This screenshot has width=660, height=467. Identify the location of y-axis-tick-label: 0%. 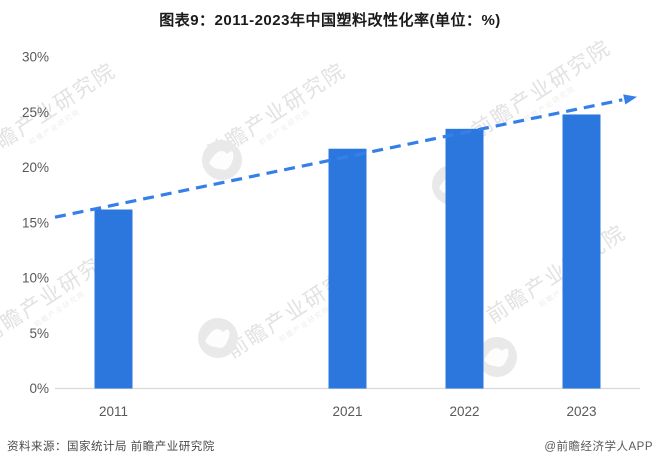
(39, 388).